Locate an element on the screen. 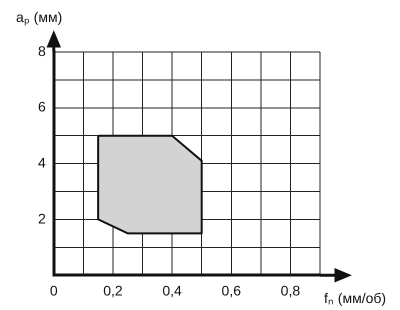 The height and width of the screenshot is (310, 400). x-tick-label: 0,4 is located at coordinates (172, 290).